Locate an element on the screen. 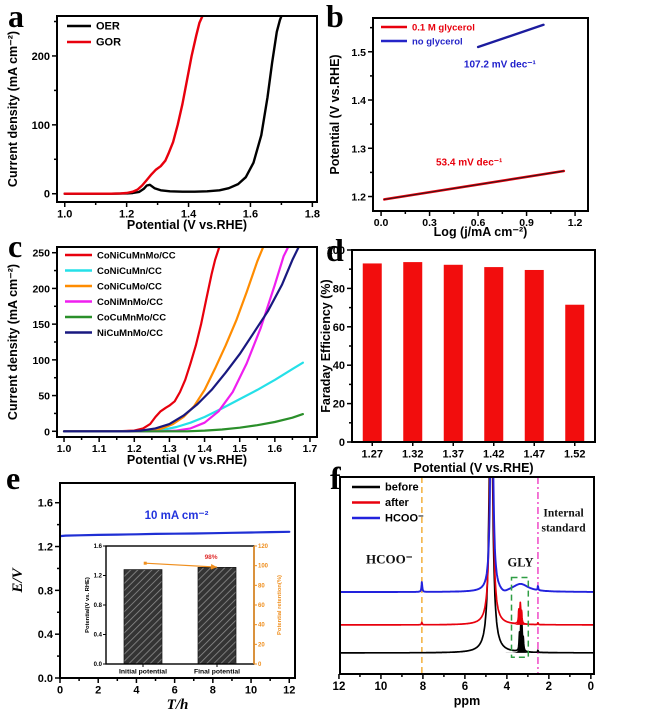 This screenshot has width=651, height=718. svg-text: T/h is located at coordinates (178, 705).